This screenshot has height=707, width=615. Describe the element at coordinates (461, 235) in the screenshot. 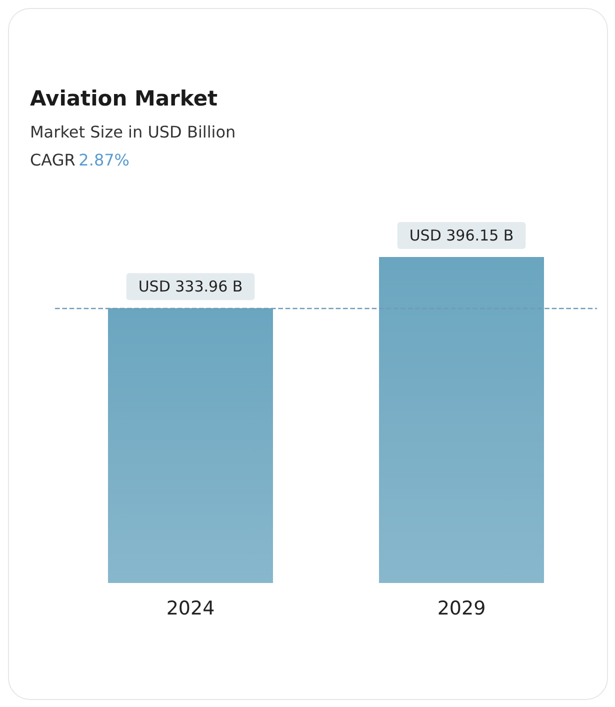

I see `data-label: USD 396.15 B` at that location.